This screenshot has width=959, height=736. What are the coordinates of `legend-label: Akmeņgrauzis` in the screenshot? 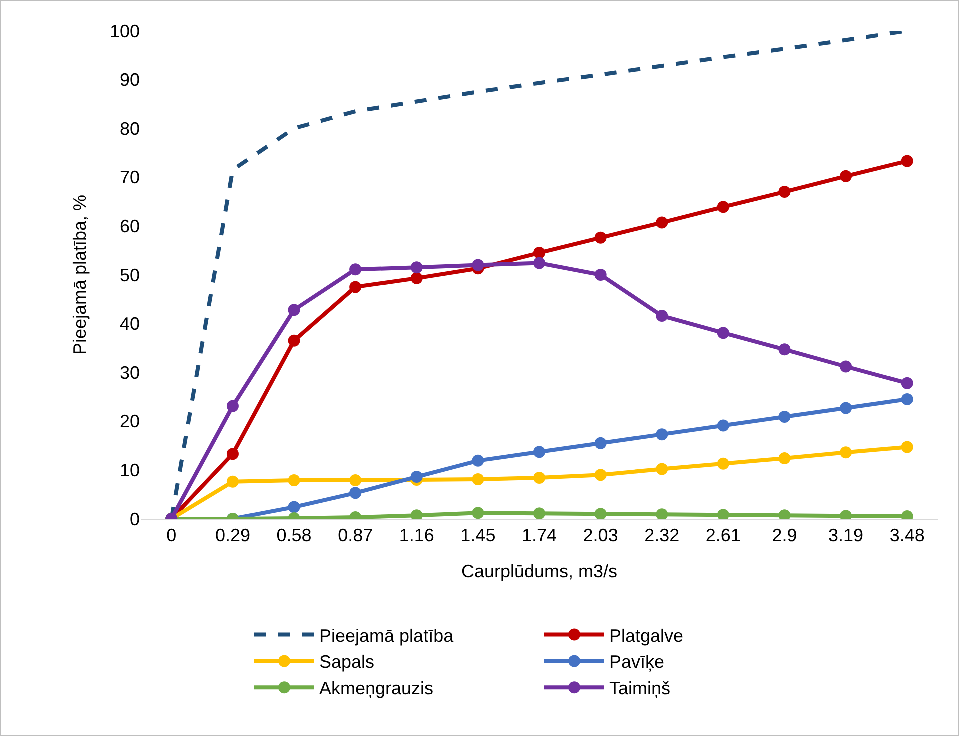 It's located at (377, 688).